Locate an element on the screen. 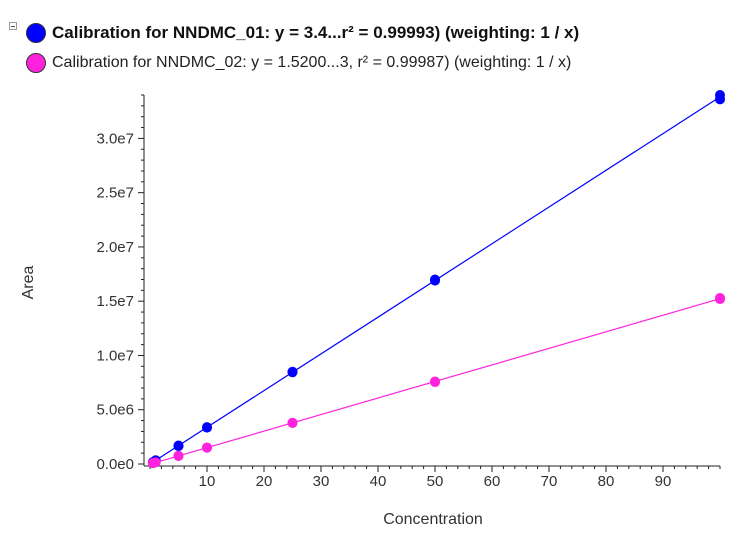 Image resolution: width=750 pixels, height=543 pixels. x-tick-label: 50 is located at coordinates (435, 481).